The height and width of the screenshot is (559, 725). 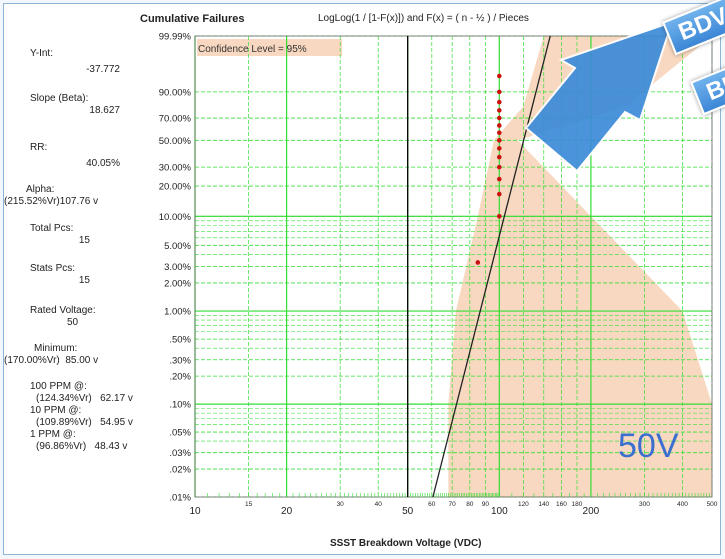 I want to click on stat-value: (124.34%Vr) 62.17 v, so click(x=84, y=398).